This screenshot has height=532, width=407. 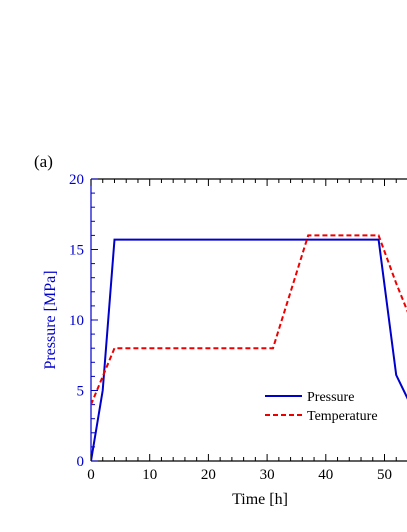 What do you see at coordinates (81, 462) in the screenshot?
I see `y-tick-label: 0` at bounding box center [81, 462].